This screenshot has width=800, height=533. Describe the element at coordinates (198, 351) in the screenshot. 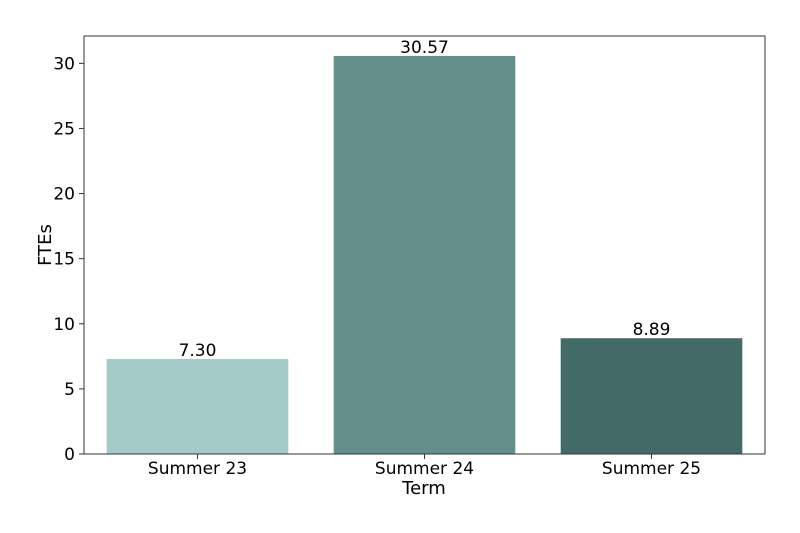

I see `data-label-1: 7.30` at that location.